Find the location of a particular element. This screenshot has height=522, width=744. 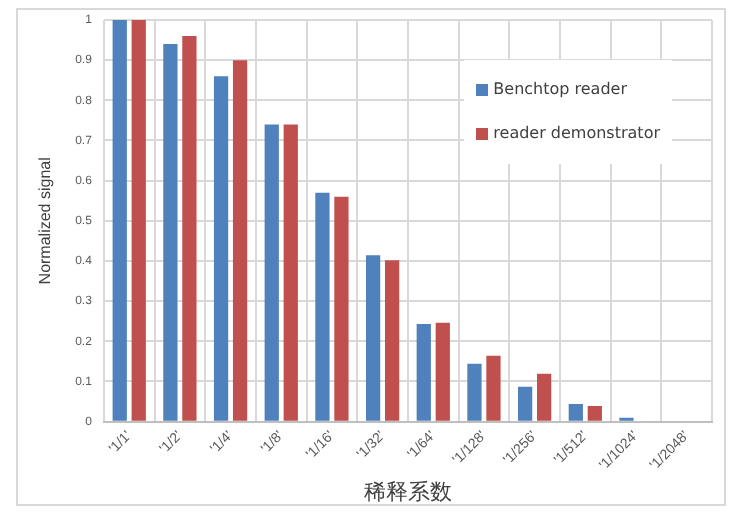

legend-label: Benchtop reader is located at coordinates (560, 89).